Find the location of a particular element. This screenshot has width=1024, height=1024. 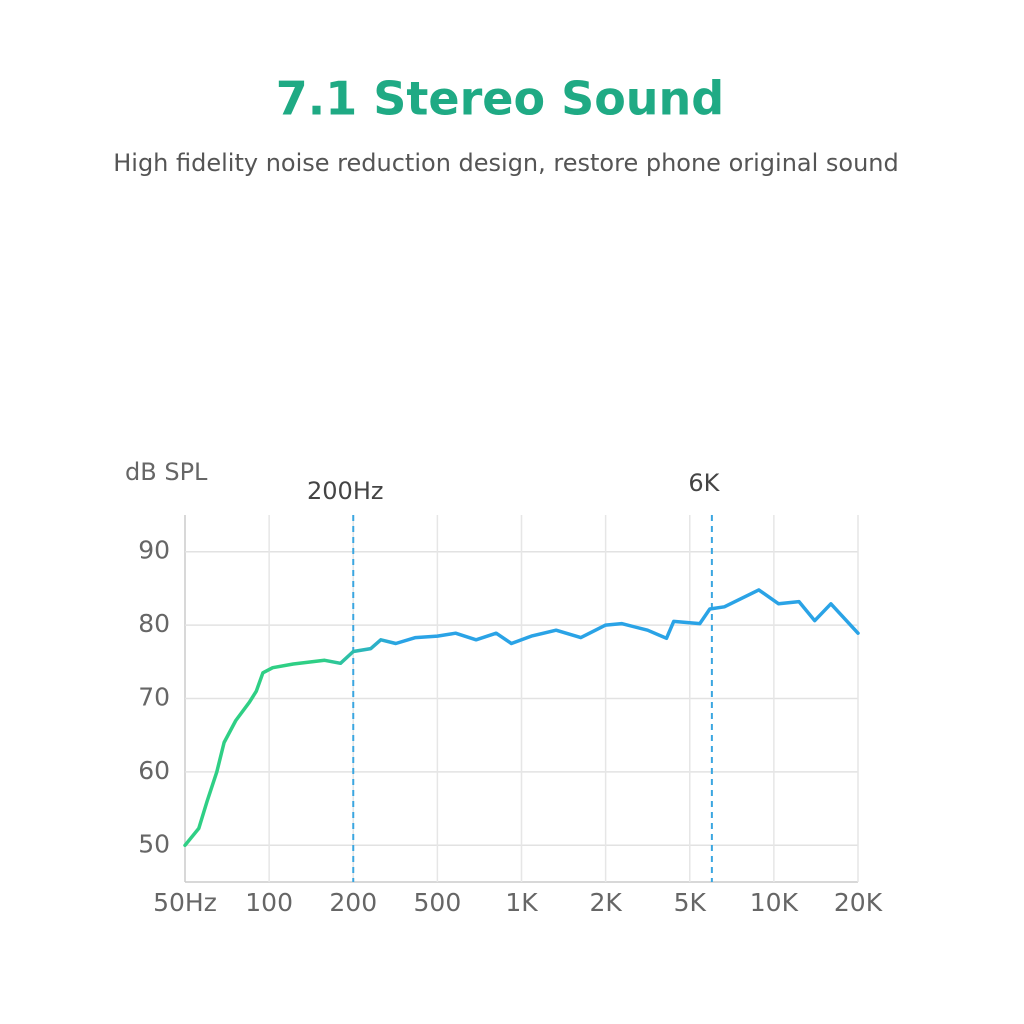

y-tick-label: 80 is located at coordinates (154, 623).